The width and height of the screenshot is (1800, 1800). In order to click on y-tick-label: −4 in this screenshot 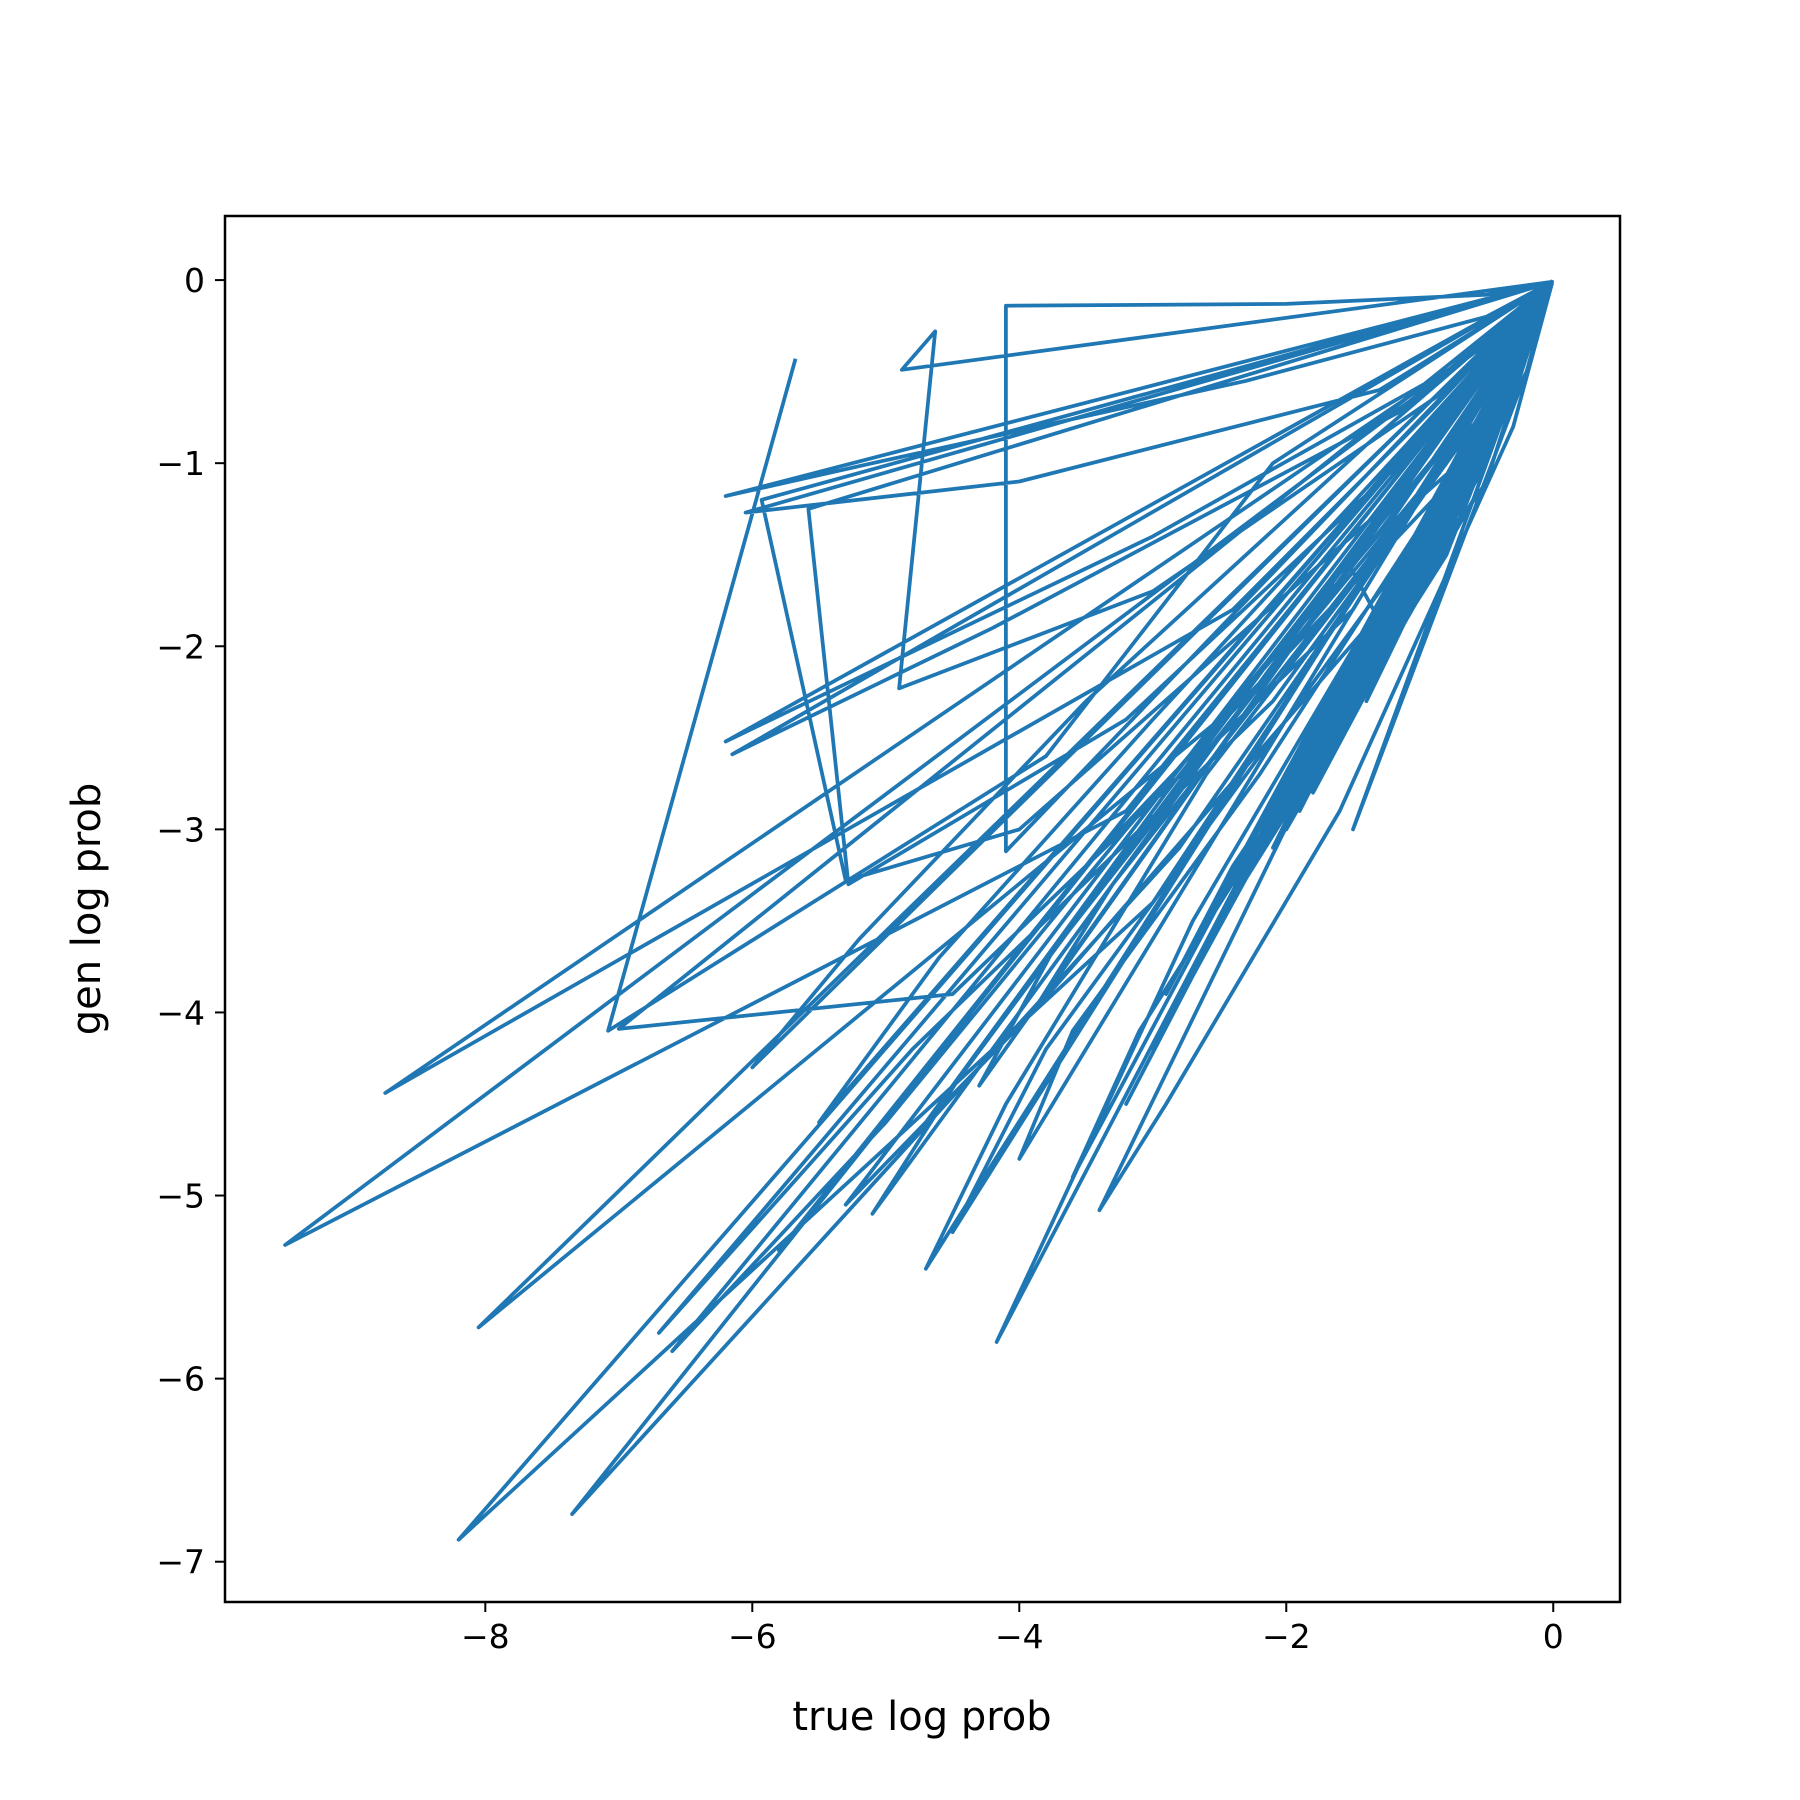, I will do `click(180, 1012)`.